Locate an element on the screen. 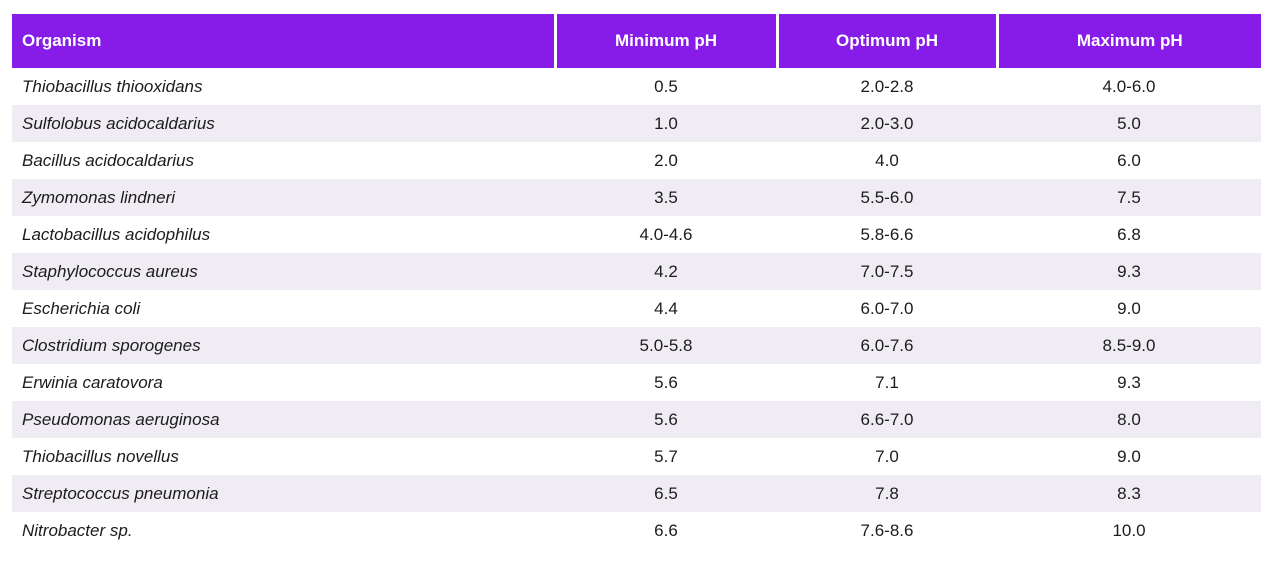 This screenshot has height=568, width=1280. minimum-ph-value: 6.5 is located at coordinates (666, 493).